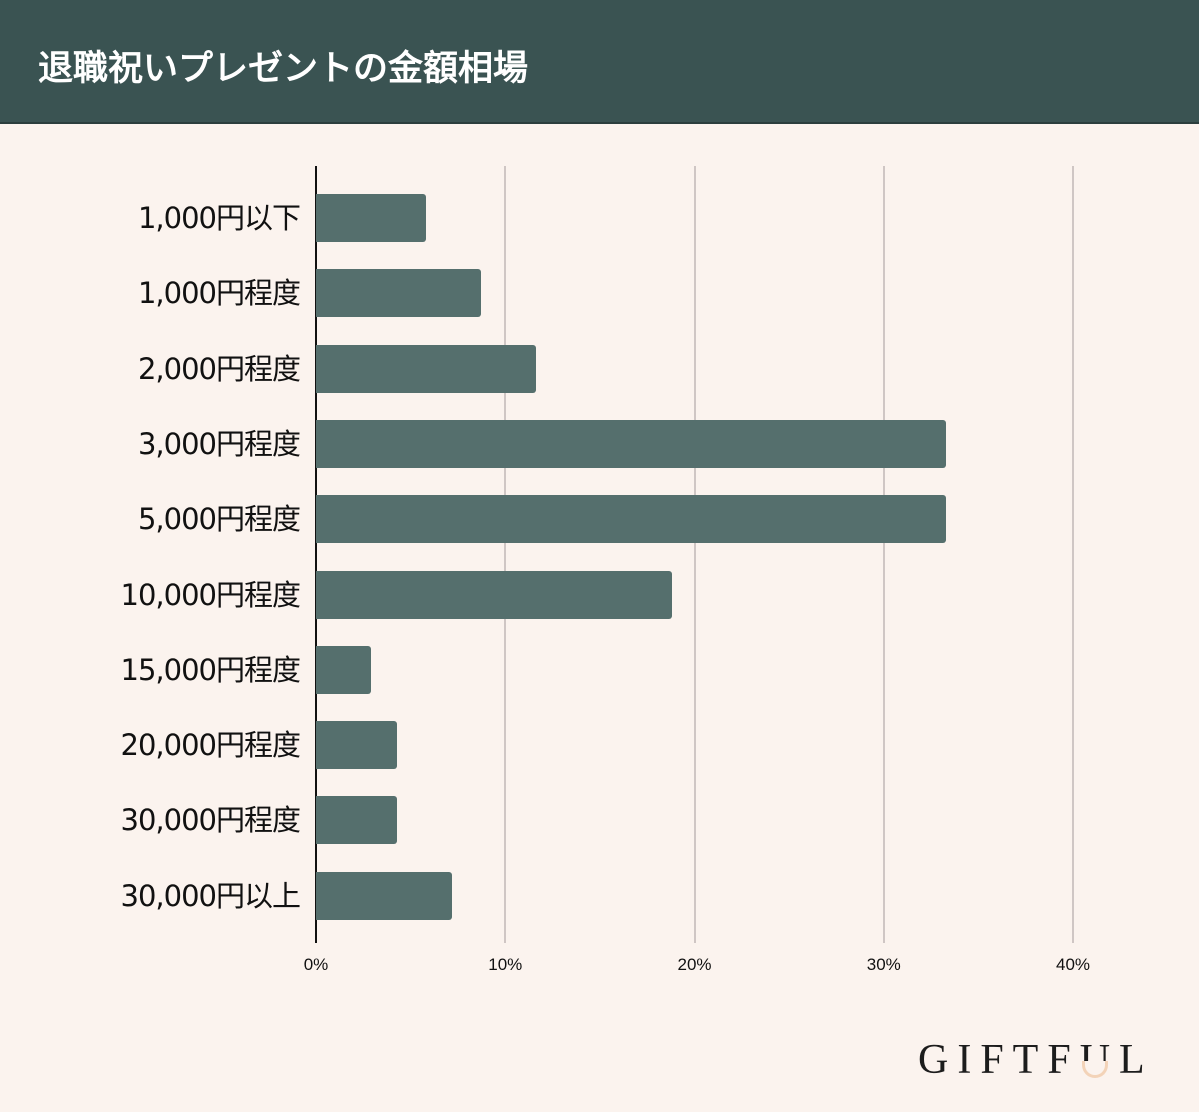  Describe the element at coordinates (219, 443) in the screenshot. I see `category-label: 3,000円程度` at that location.